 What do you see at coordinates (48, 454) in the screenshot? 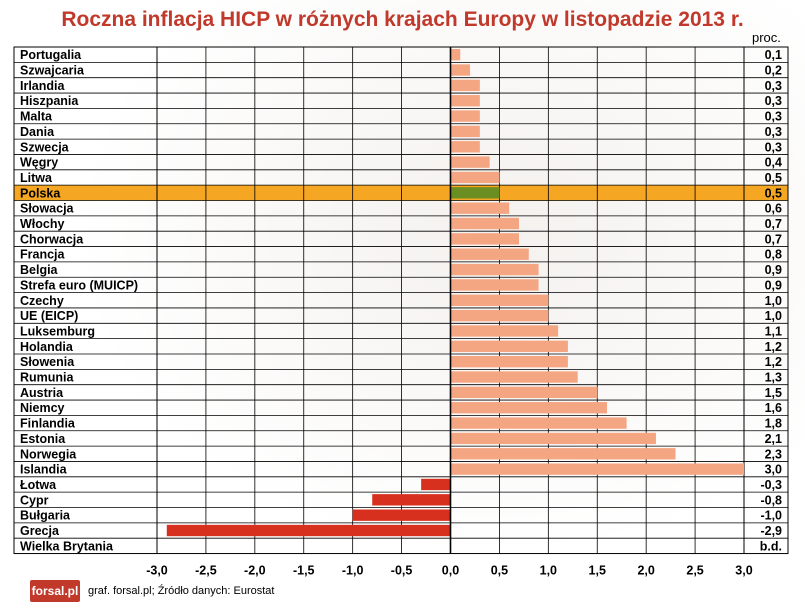
I see `category-label: Norwegia` at bounding box center [48, 454].